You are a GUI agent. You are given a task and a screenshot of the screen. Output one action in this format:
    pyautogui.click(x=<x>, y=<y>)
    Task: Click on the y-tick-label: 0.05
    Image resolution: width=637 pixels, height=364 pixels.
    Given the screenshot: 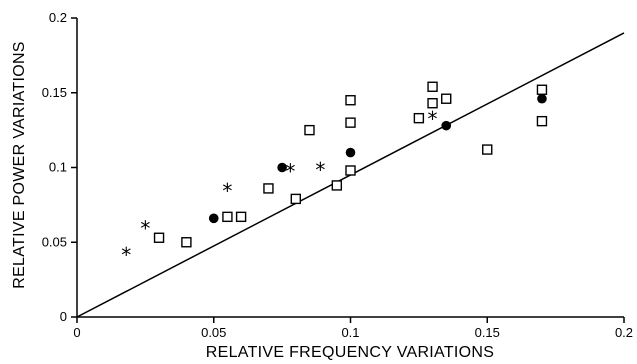 What is the action you would take?
    pyautogui.click(x=54, y=241)
    